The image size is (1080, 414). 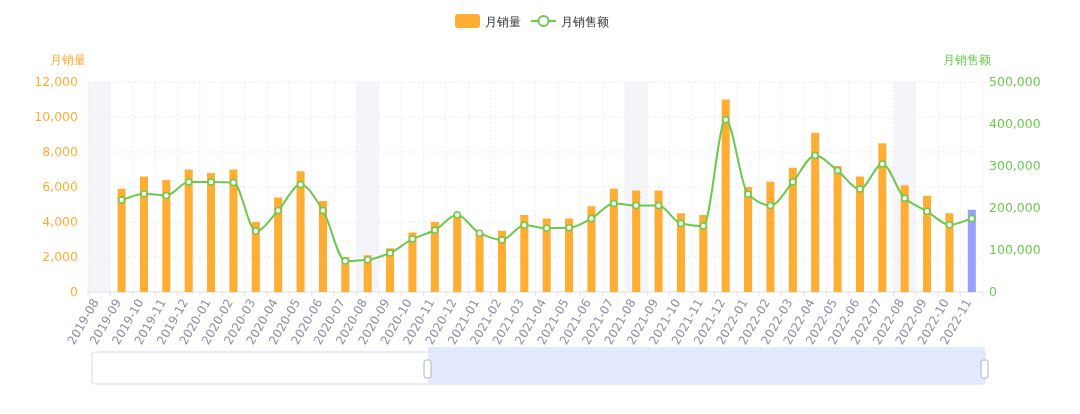 I want to click on ytick: 12,000, so click(x=56, y=81).